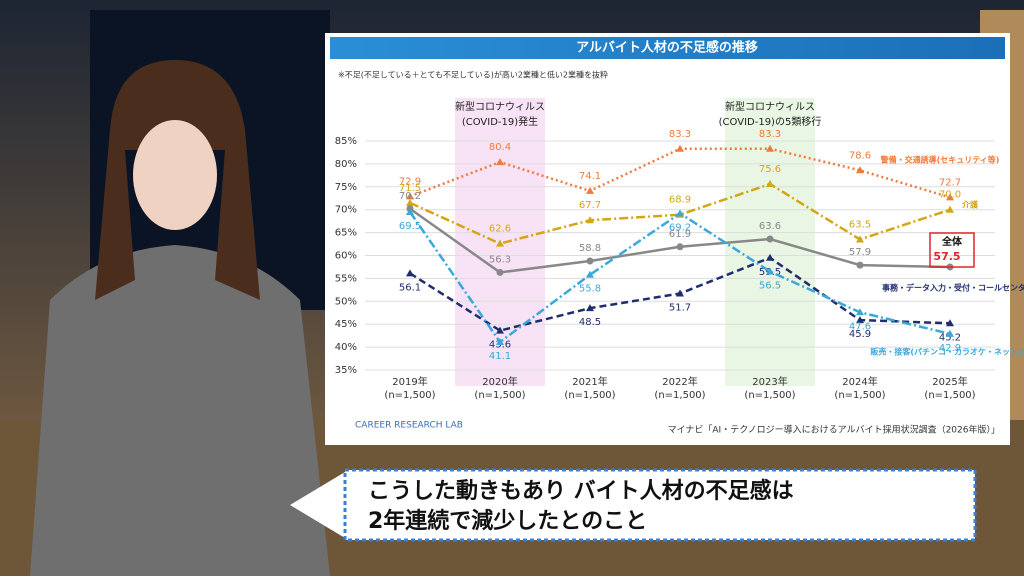 This screenshot has width=1024, height=580. What do you see at coordinates (680, 227) in the screenshot?
I see `value-label: 69.2` at bounding box center [680, 227].